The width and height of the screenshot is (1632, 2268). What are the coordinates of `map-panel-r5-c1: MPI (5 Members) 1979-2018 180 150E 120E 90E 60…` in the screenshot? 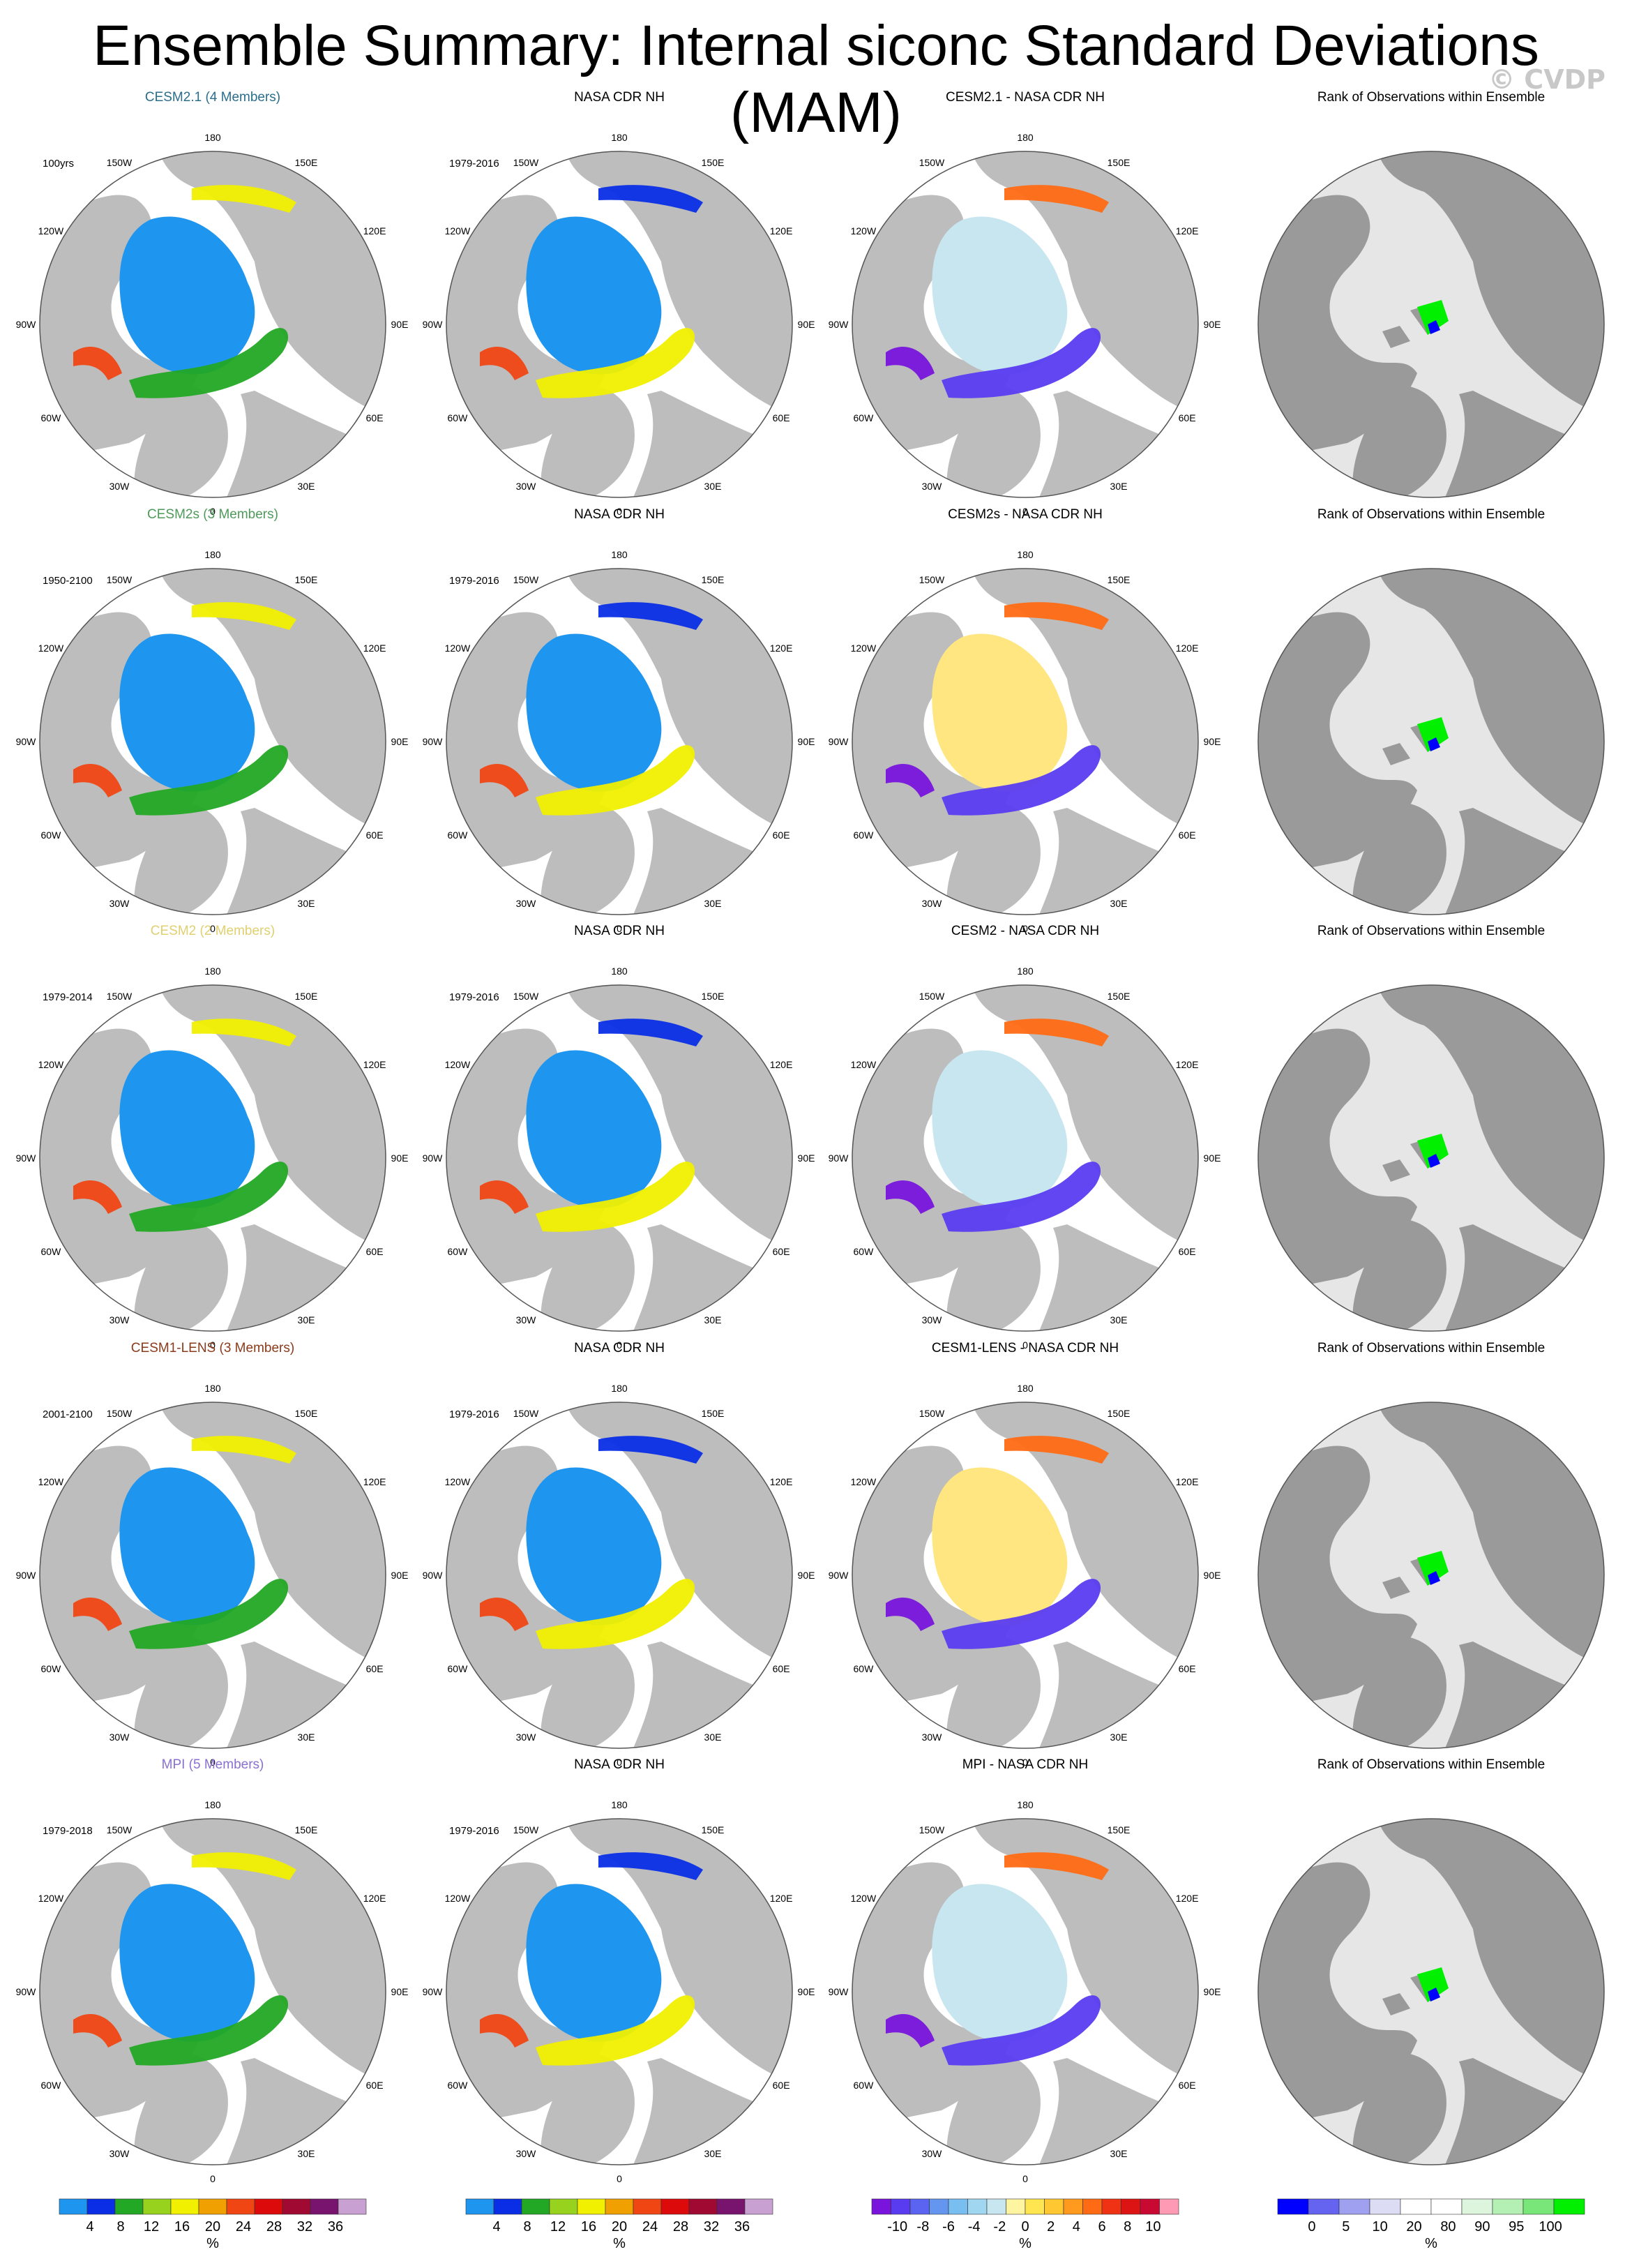 It's located at (212, 1970).